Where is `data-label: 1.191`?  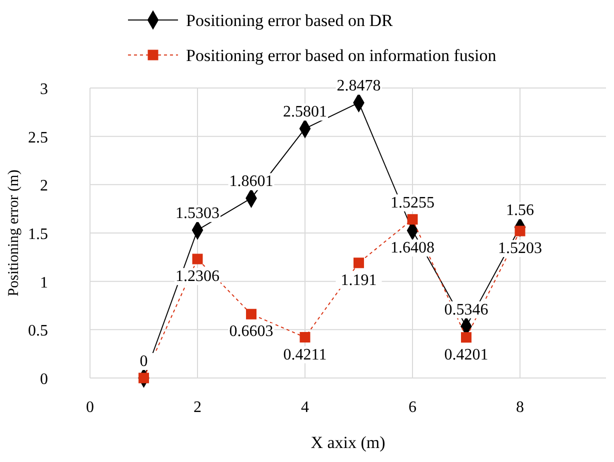
data-label: 1.191 is located at coordinates (358, 280).